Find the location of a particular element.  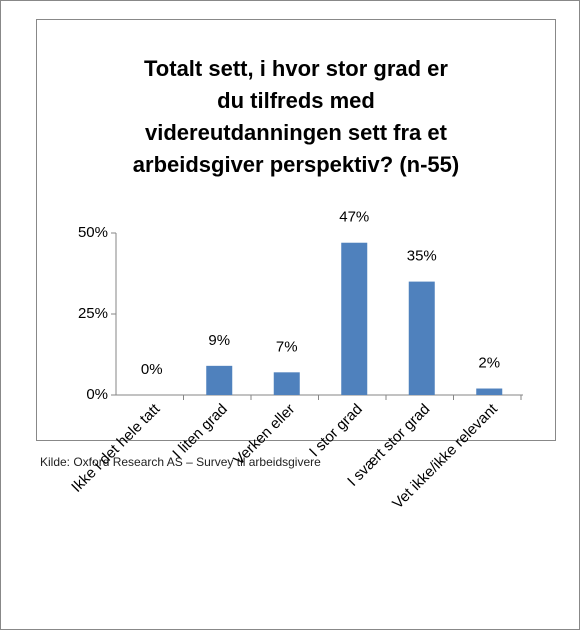

data-label: 35% is located at coordinates (422, 256).